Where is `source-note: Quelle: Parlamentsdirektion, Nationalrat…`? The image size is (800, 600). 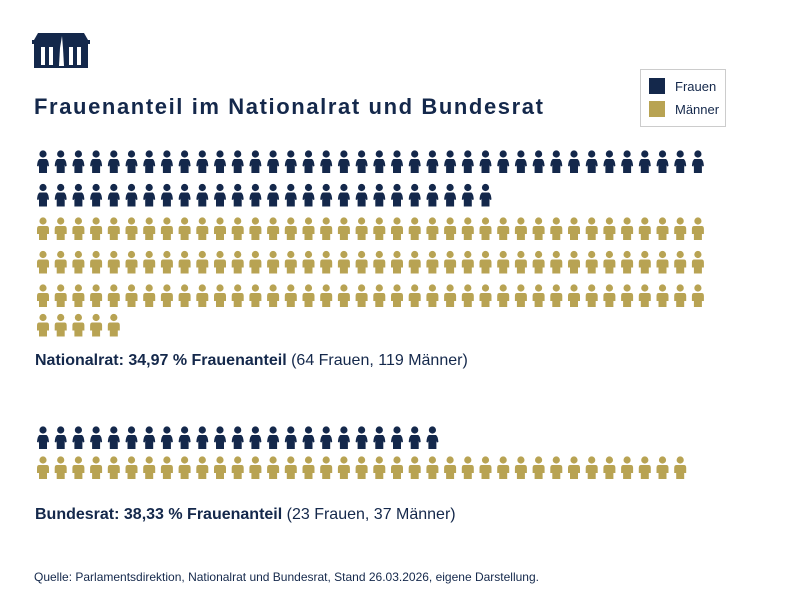 source-note: Quelle: Parlamentsdirektion, Nationalrat… is located at coordinates (286, 577).